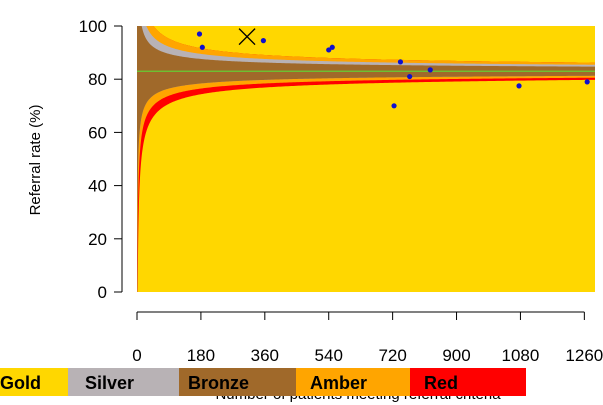 The height and width of the screenshot is (405, 603). I want to click on legend-label-amber: Amber, so click(338, 383).